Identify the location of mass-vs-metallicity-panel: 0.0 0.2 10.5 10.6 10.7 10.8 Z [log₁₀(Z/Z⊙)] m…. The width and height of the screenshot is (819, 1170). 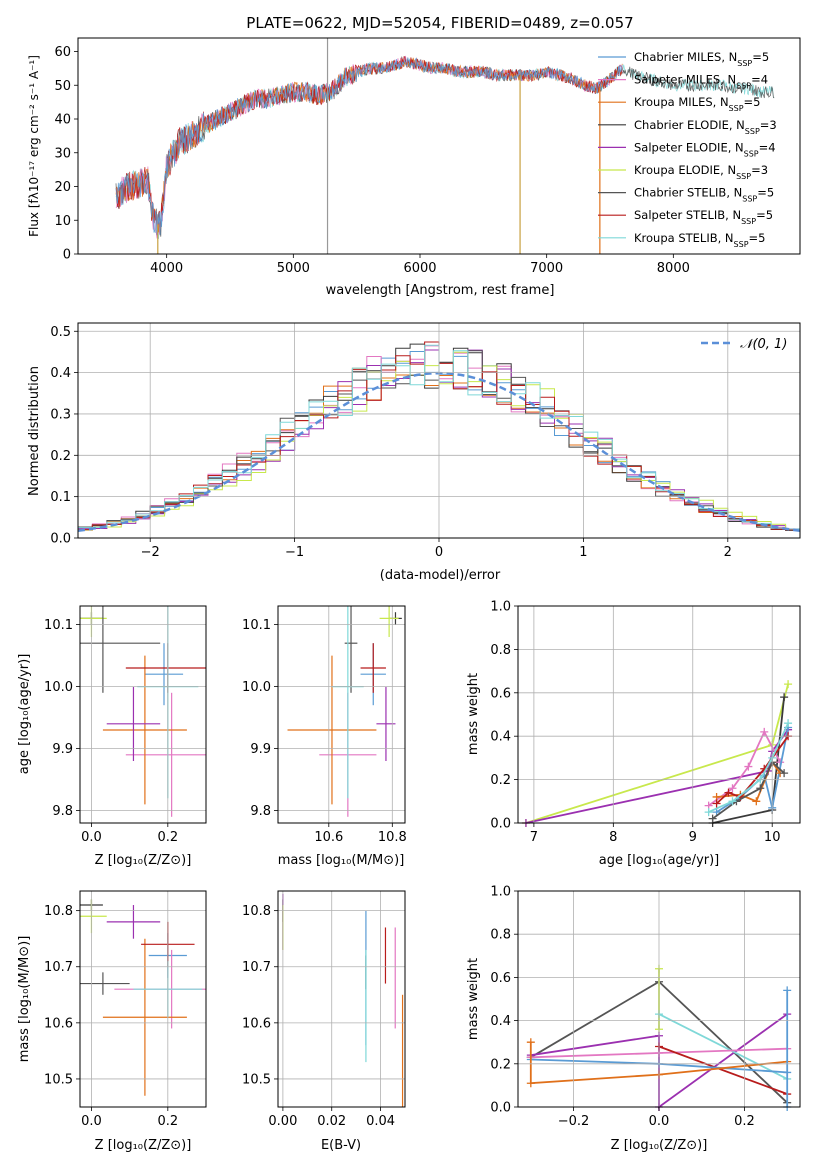
(112, 1021).